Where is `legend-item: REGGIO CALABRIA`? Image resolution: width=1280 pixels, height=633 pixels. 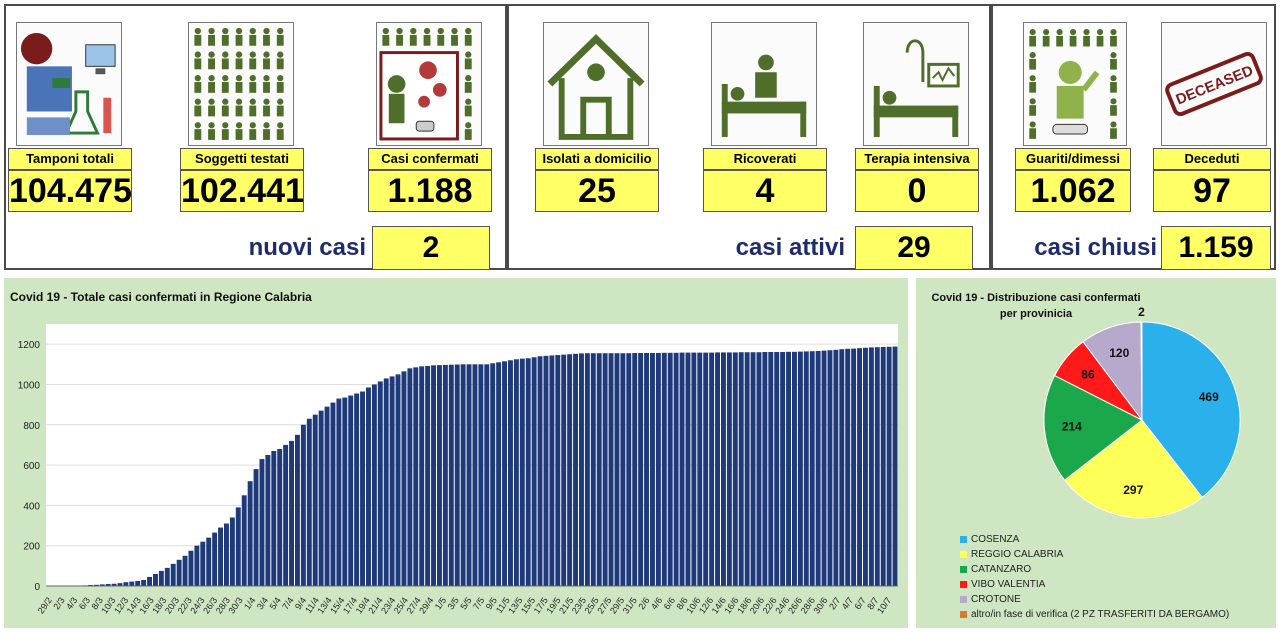
legend-item: REGGIO CALABRIA is located at coordinates (1094, 554).